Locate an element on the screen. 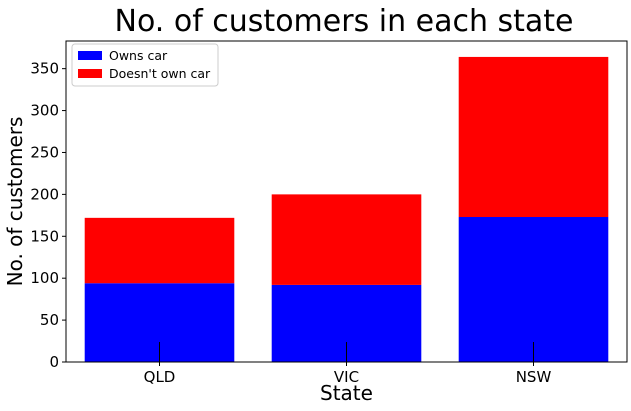  x-tick-label: QLD is located at coordinates (160, 377).